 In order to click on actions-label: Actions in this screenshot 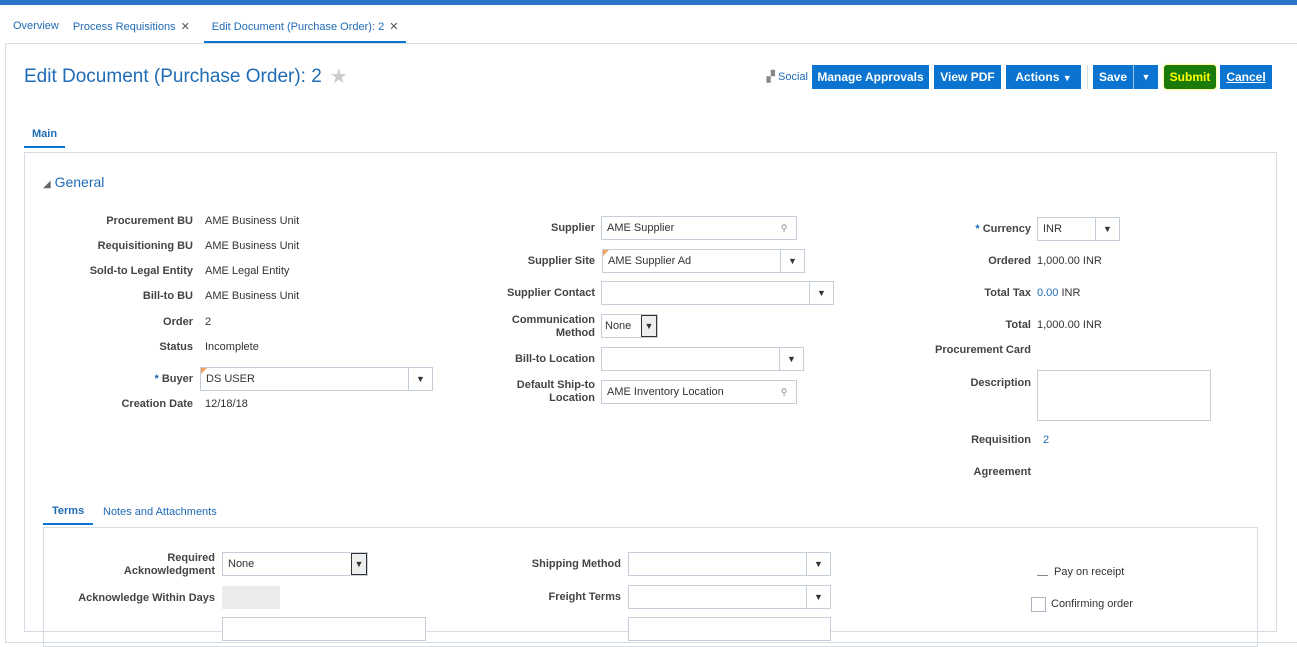, I will do `click(1037, 77)`.